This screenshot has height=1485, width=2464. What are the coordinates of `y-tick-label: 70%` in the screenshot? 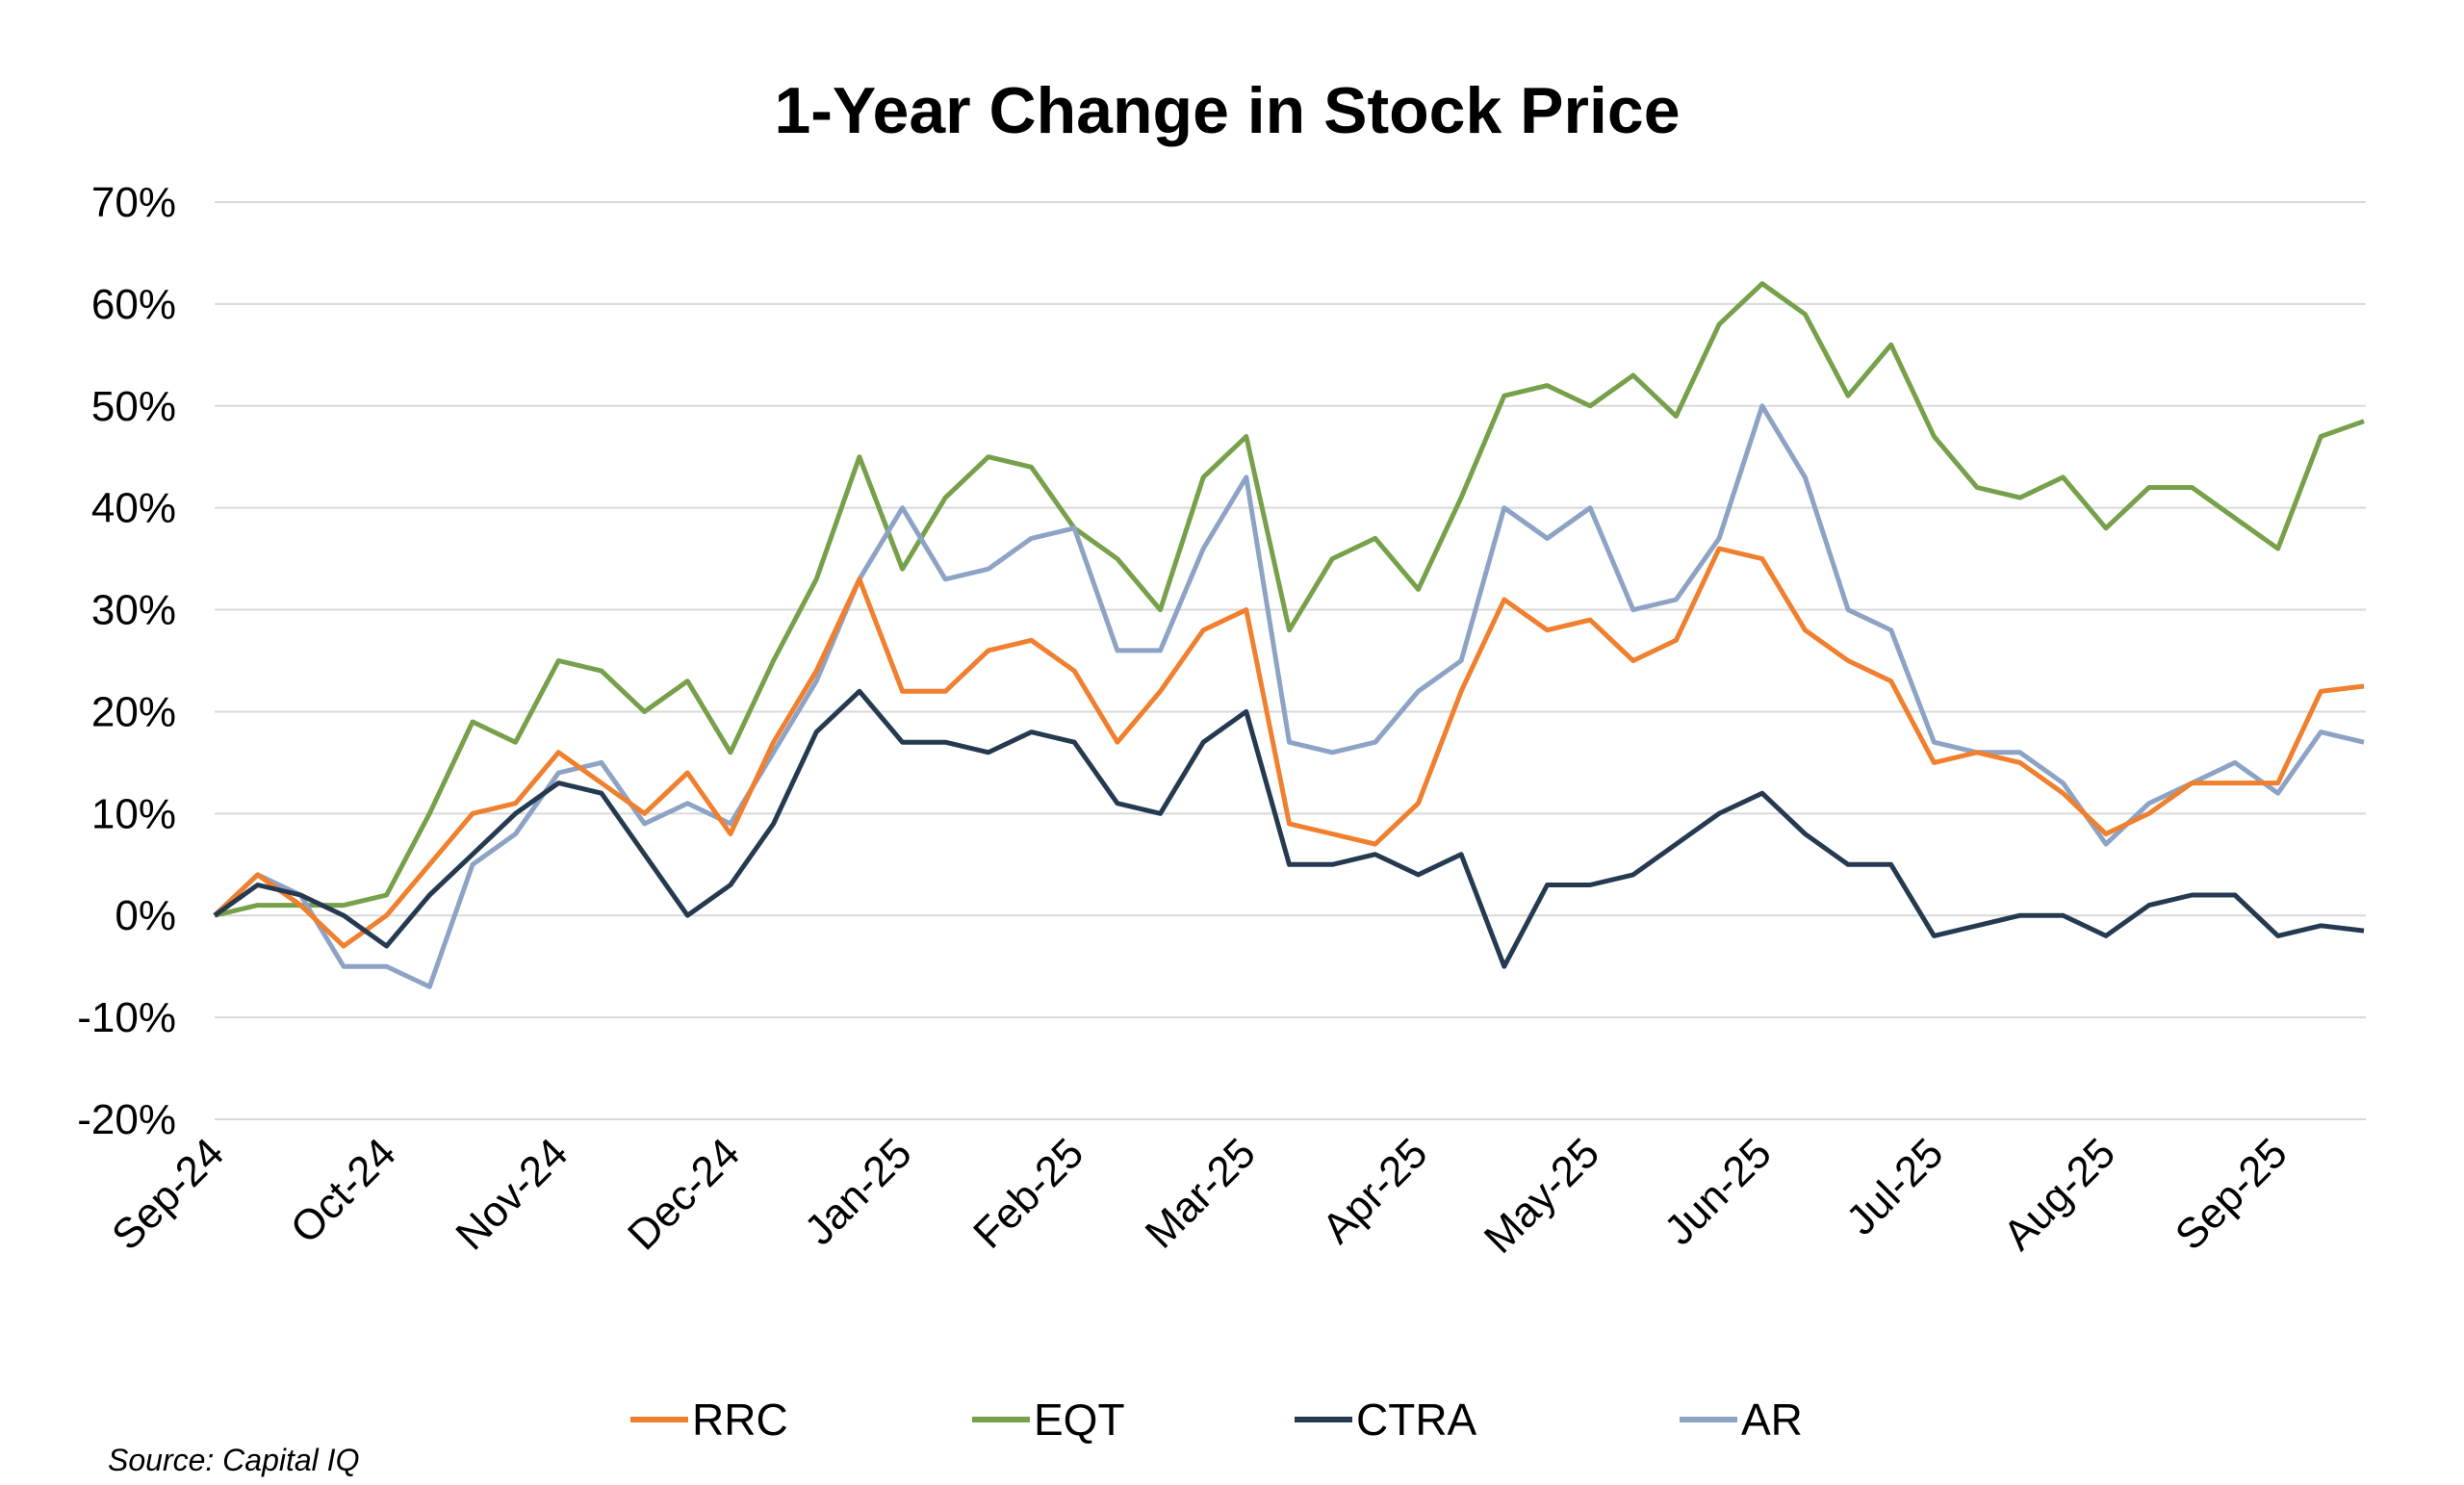 It's located at (133, 202).